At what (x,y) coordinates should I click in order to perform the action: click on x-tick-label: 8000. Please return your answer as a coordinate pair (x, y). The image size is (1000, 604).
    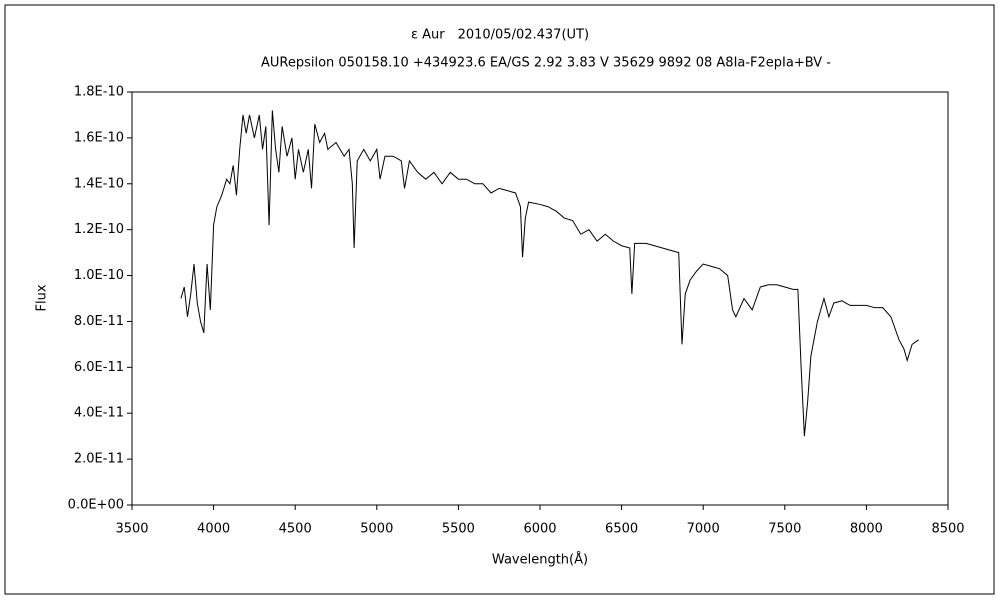
    Looking at the image, I should click on (866, 529).